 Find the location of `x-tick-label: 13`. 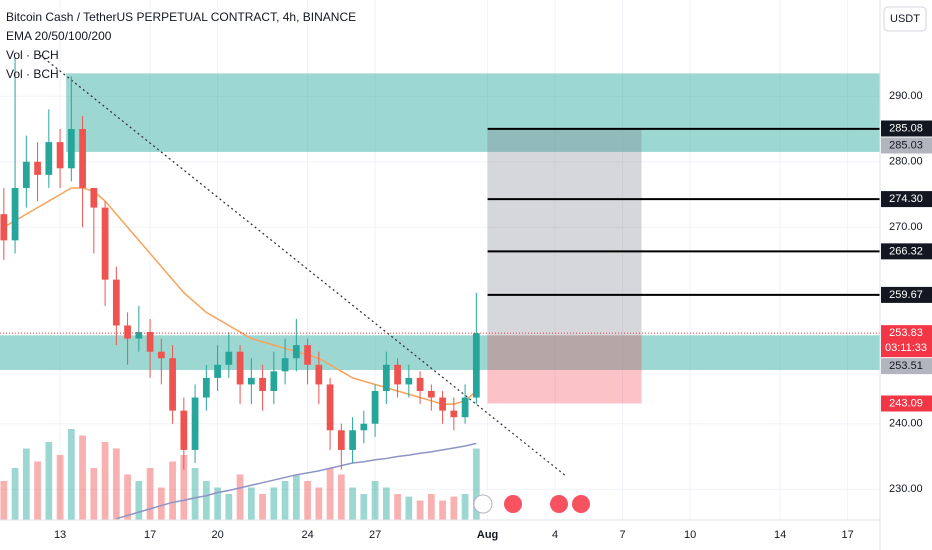

x-tick-label: 13 is located at coordinates (60, 535).